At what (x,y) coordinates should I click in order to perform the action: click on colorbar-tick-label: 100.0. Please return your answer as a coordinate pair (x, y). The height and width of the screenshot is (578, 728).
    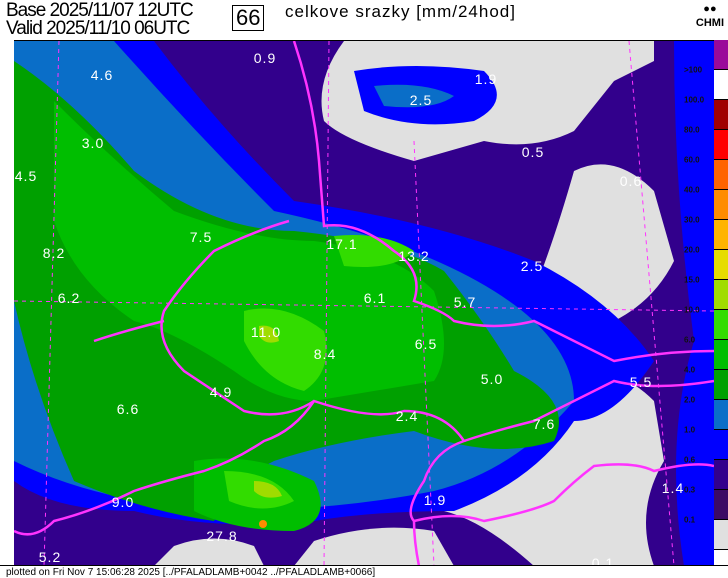
    Looking at the image, I should click on (694, 100).